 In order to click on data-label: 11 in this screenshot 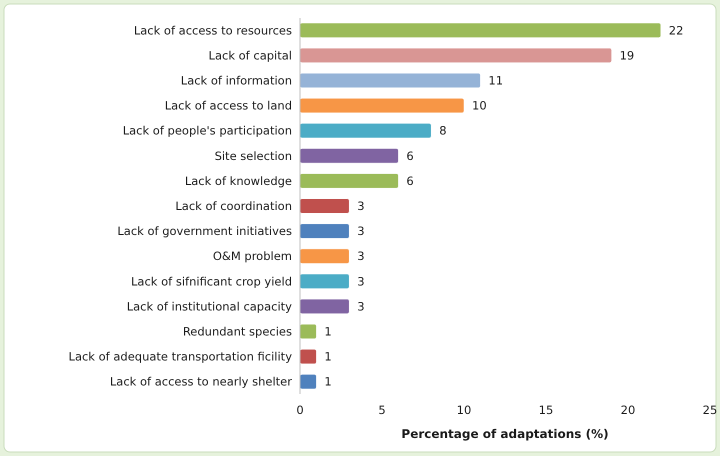, I will do `click(496, 81)`.